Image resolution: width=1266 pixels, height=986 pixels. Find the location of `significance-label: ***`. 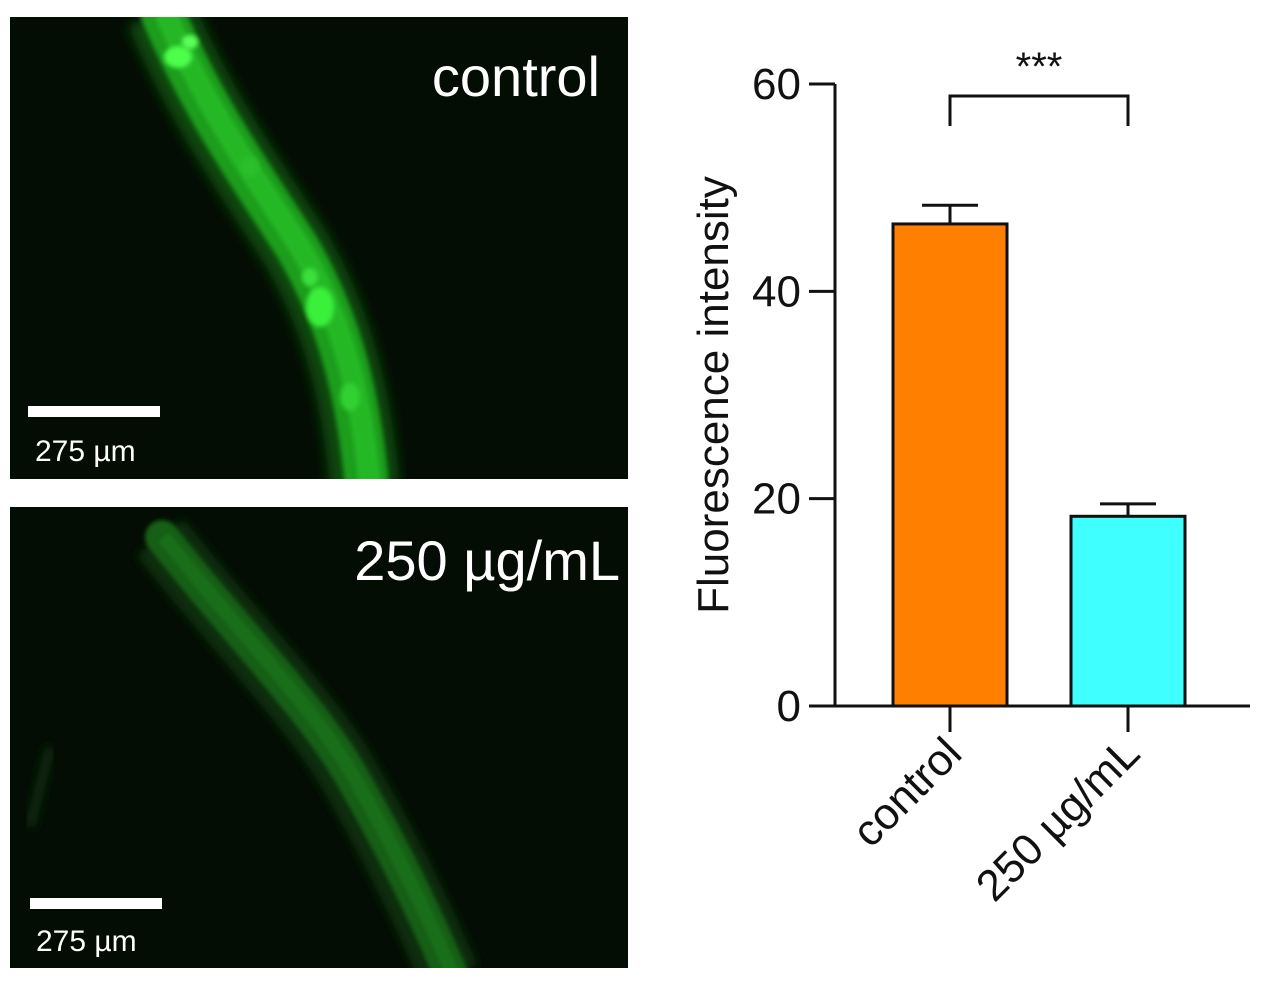

significance-label: *** is located at coordinates (1039, 67).